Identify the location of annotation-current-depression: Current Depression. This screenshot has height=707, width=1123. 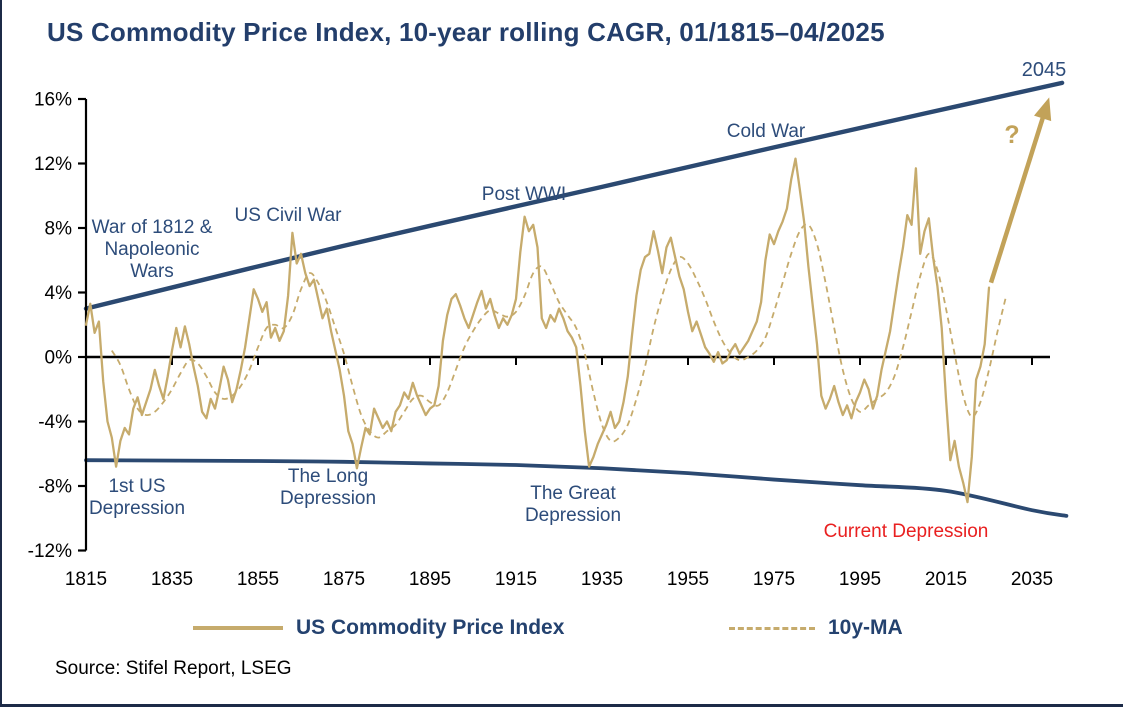
(906, 531).